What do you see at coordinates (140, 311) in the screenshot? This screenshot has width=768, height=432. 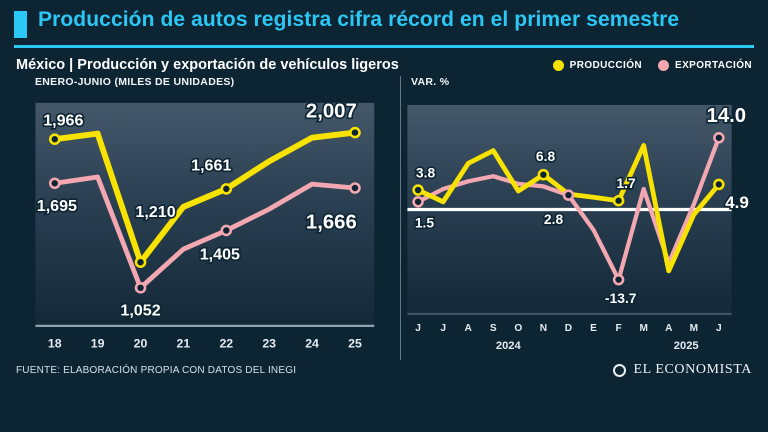 I see `svg-text: 1,052` at bounding box center [140, 311].